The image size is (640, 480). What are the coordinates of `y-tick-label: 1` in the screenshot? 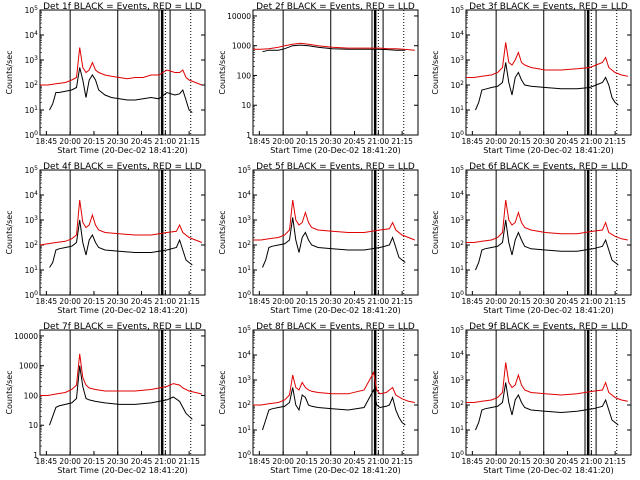 It's located at (248, 135).